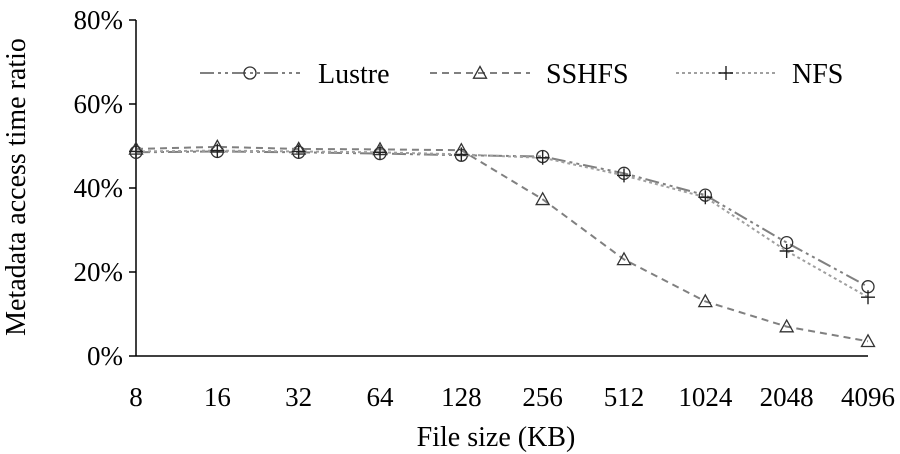 The width and height of the screenshot is (900, 454). I want to click on x-tick-label: 16, so click(217, 397).